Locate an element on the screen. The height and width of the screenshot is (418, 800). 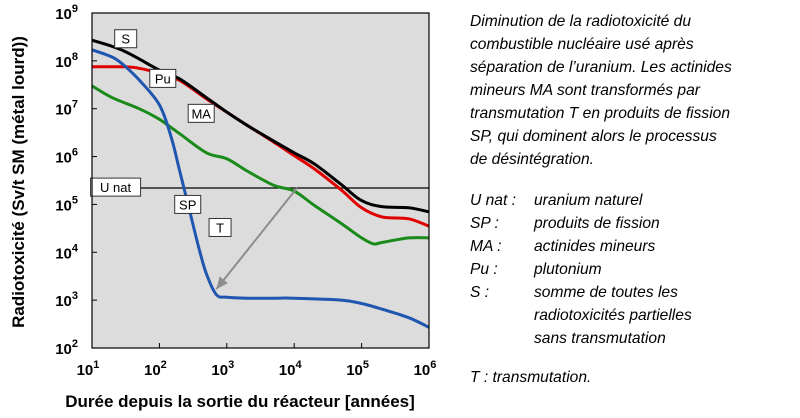
series-label-sp: SP is located at coordinates (188, 204).